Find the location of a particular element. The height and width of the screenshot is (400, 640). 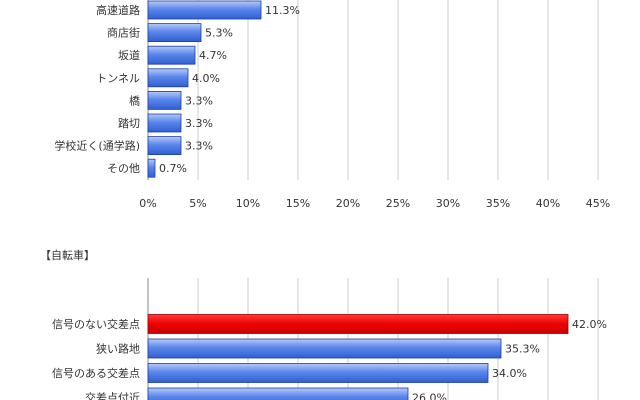

data-label: 42.0% is located at coordinates (589, 324).